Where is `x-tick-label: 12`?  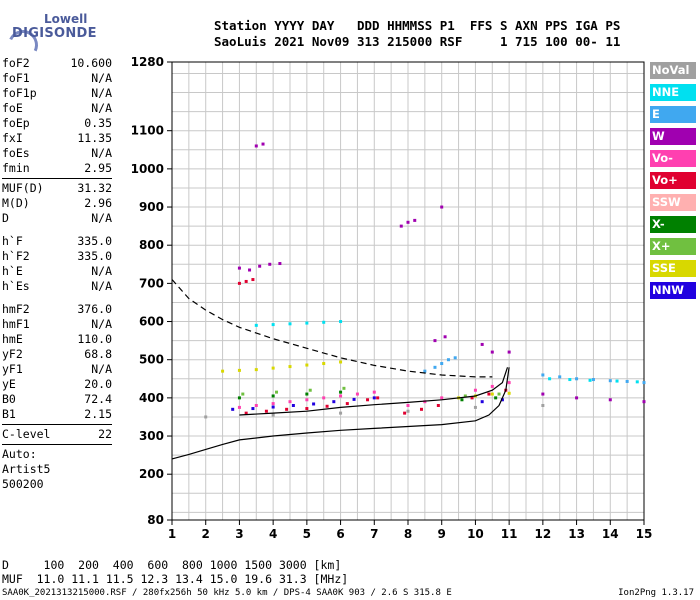 x-tick-label: 12 is located at coordinates (543, 534).